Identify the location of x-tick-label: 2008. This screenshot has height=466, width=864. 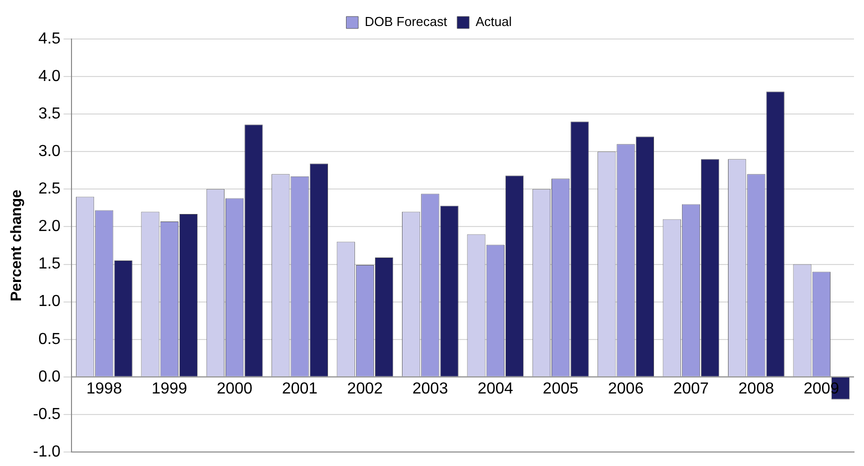
(756, 389).